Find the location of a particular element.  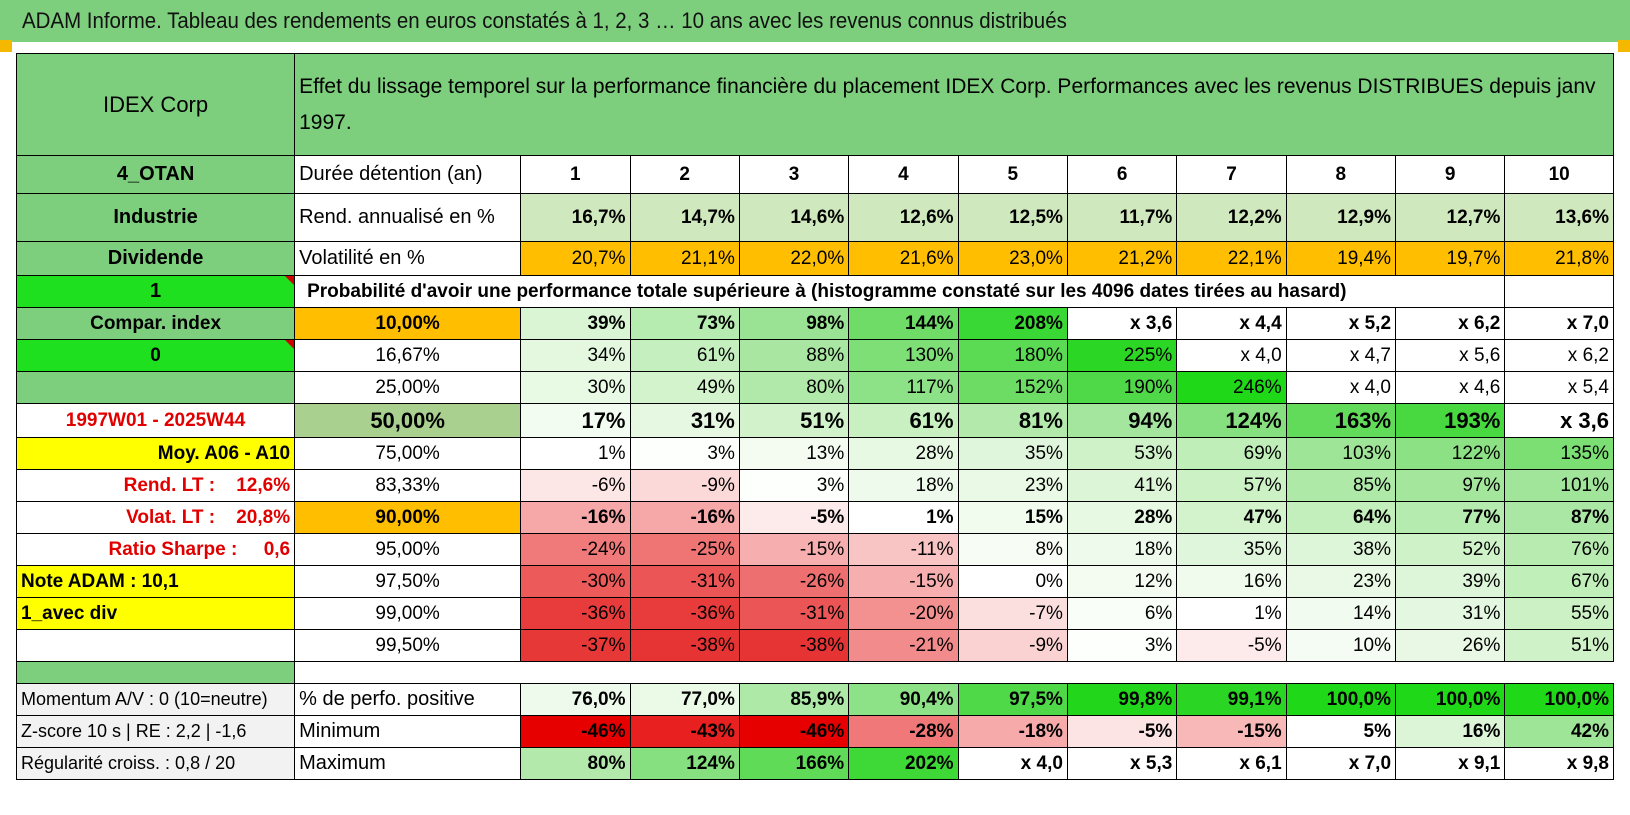

value-cell: 8% is located at coordinates (1012, 549).